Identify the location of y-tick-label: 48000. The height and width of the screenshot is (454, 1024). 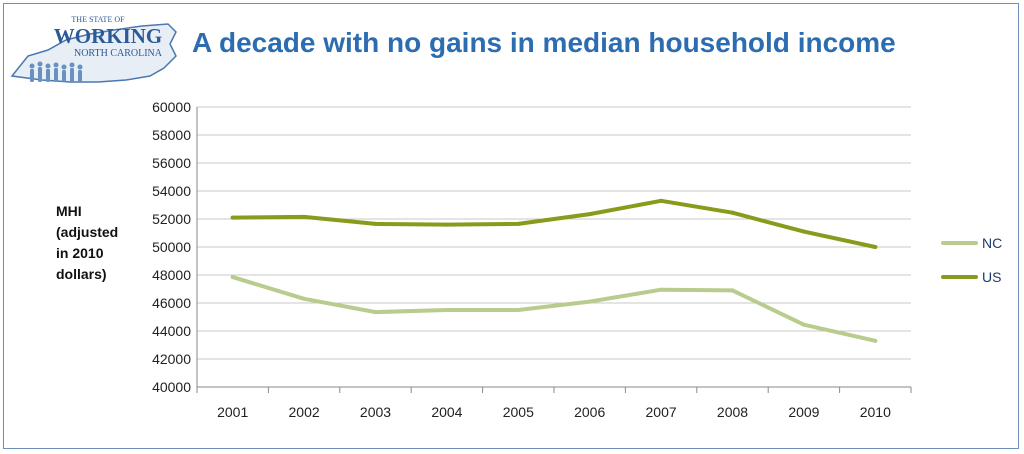
(171, 275).